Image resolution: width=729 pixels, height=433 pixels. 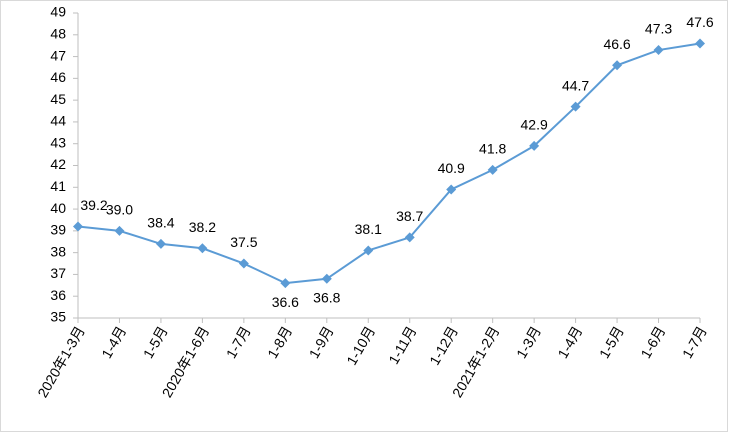 I want to click on data-label: 47.6, so click(x=699, y=22).